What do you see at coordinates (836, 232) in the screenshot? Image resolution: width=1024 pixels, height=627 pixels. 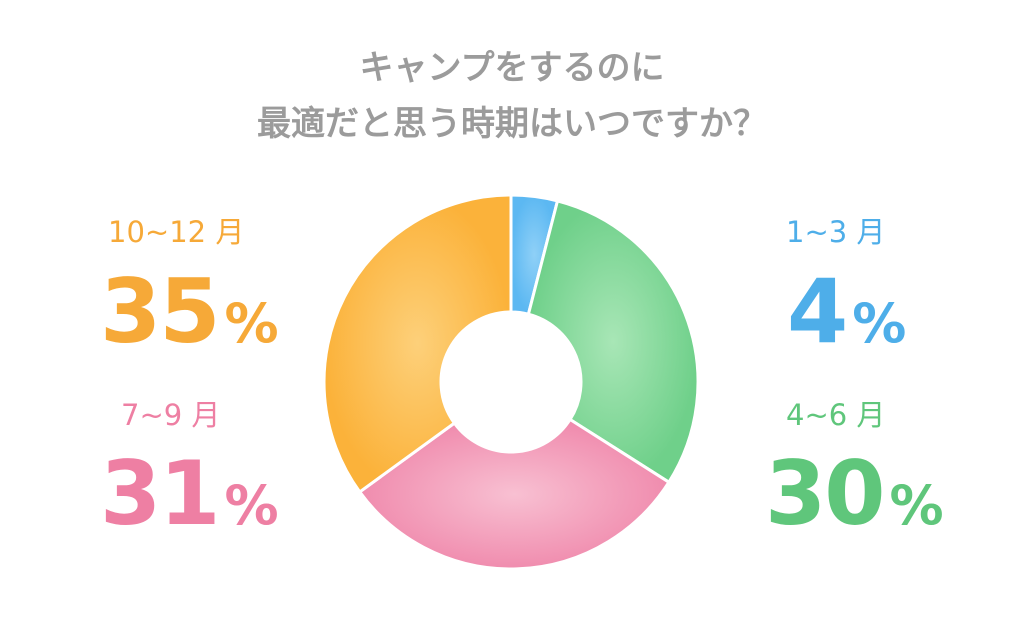 I see `label-period-jan-mar: 1~3 月` at bounding box center [836, 232].